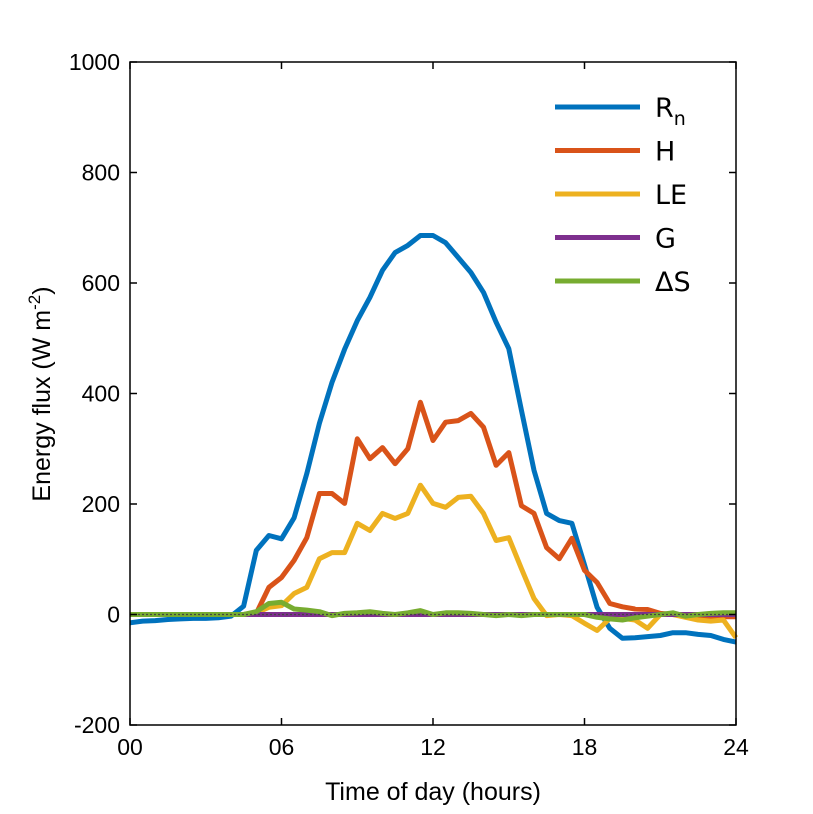 The height and width of the screenshot is (814, 813). What do you see at coordinates (623, 195) in the screenshot?
I see `legend: Rn H LE G ΔS` at bounding box center [623, 195].